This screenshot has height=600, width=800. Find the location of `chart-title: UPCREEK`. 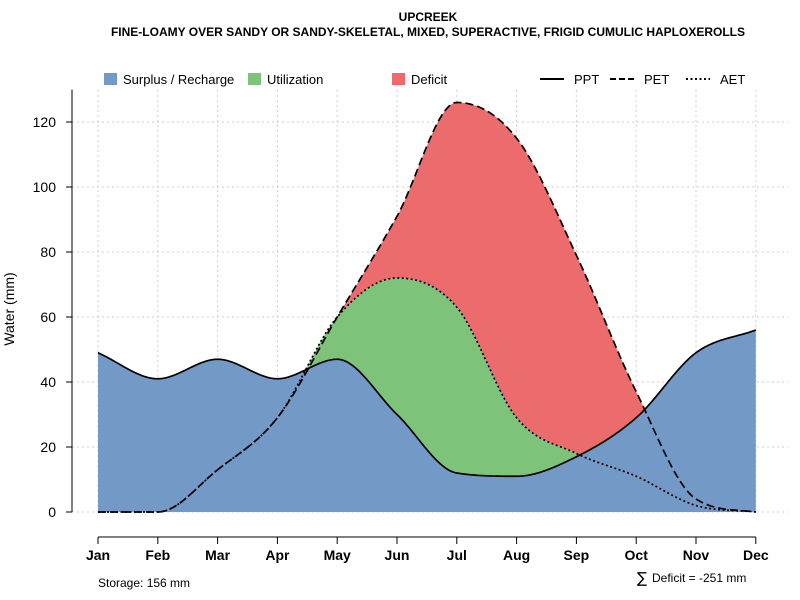

chart-title: UPCREEK is located at coordinates (428, 17).